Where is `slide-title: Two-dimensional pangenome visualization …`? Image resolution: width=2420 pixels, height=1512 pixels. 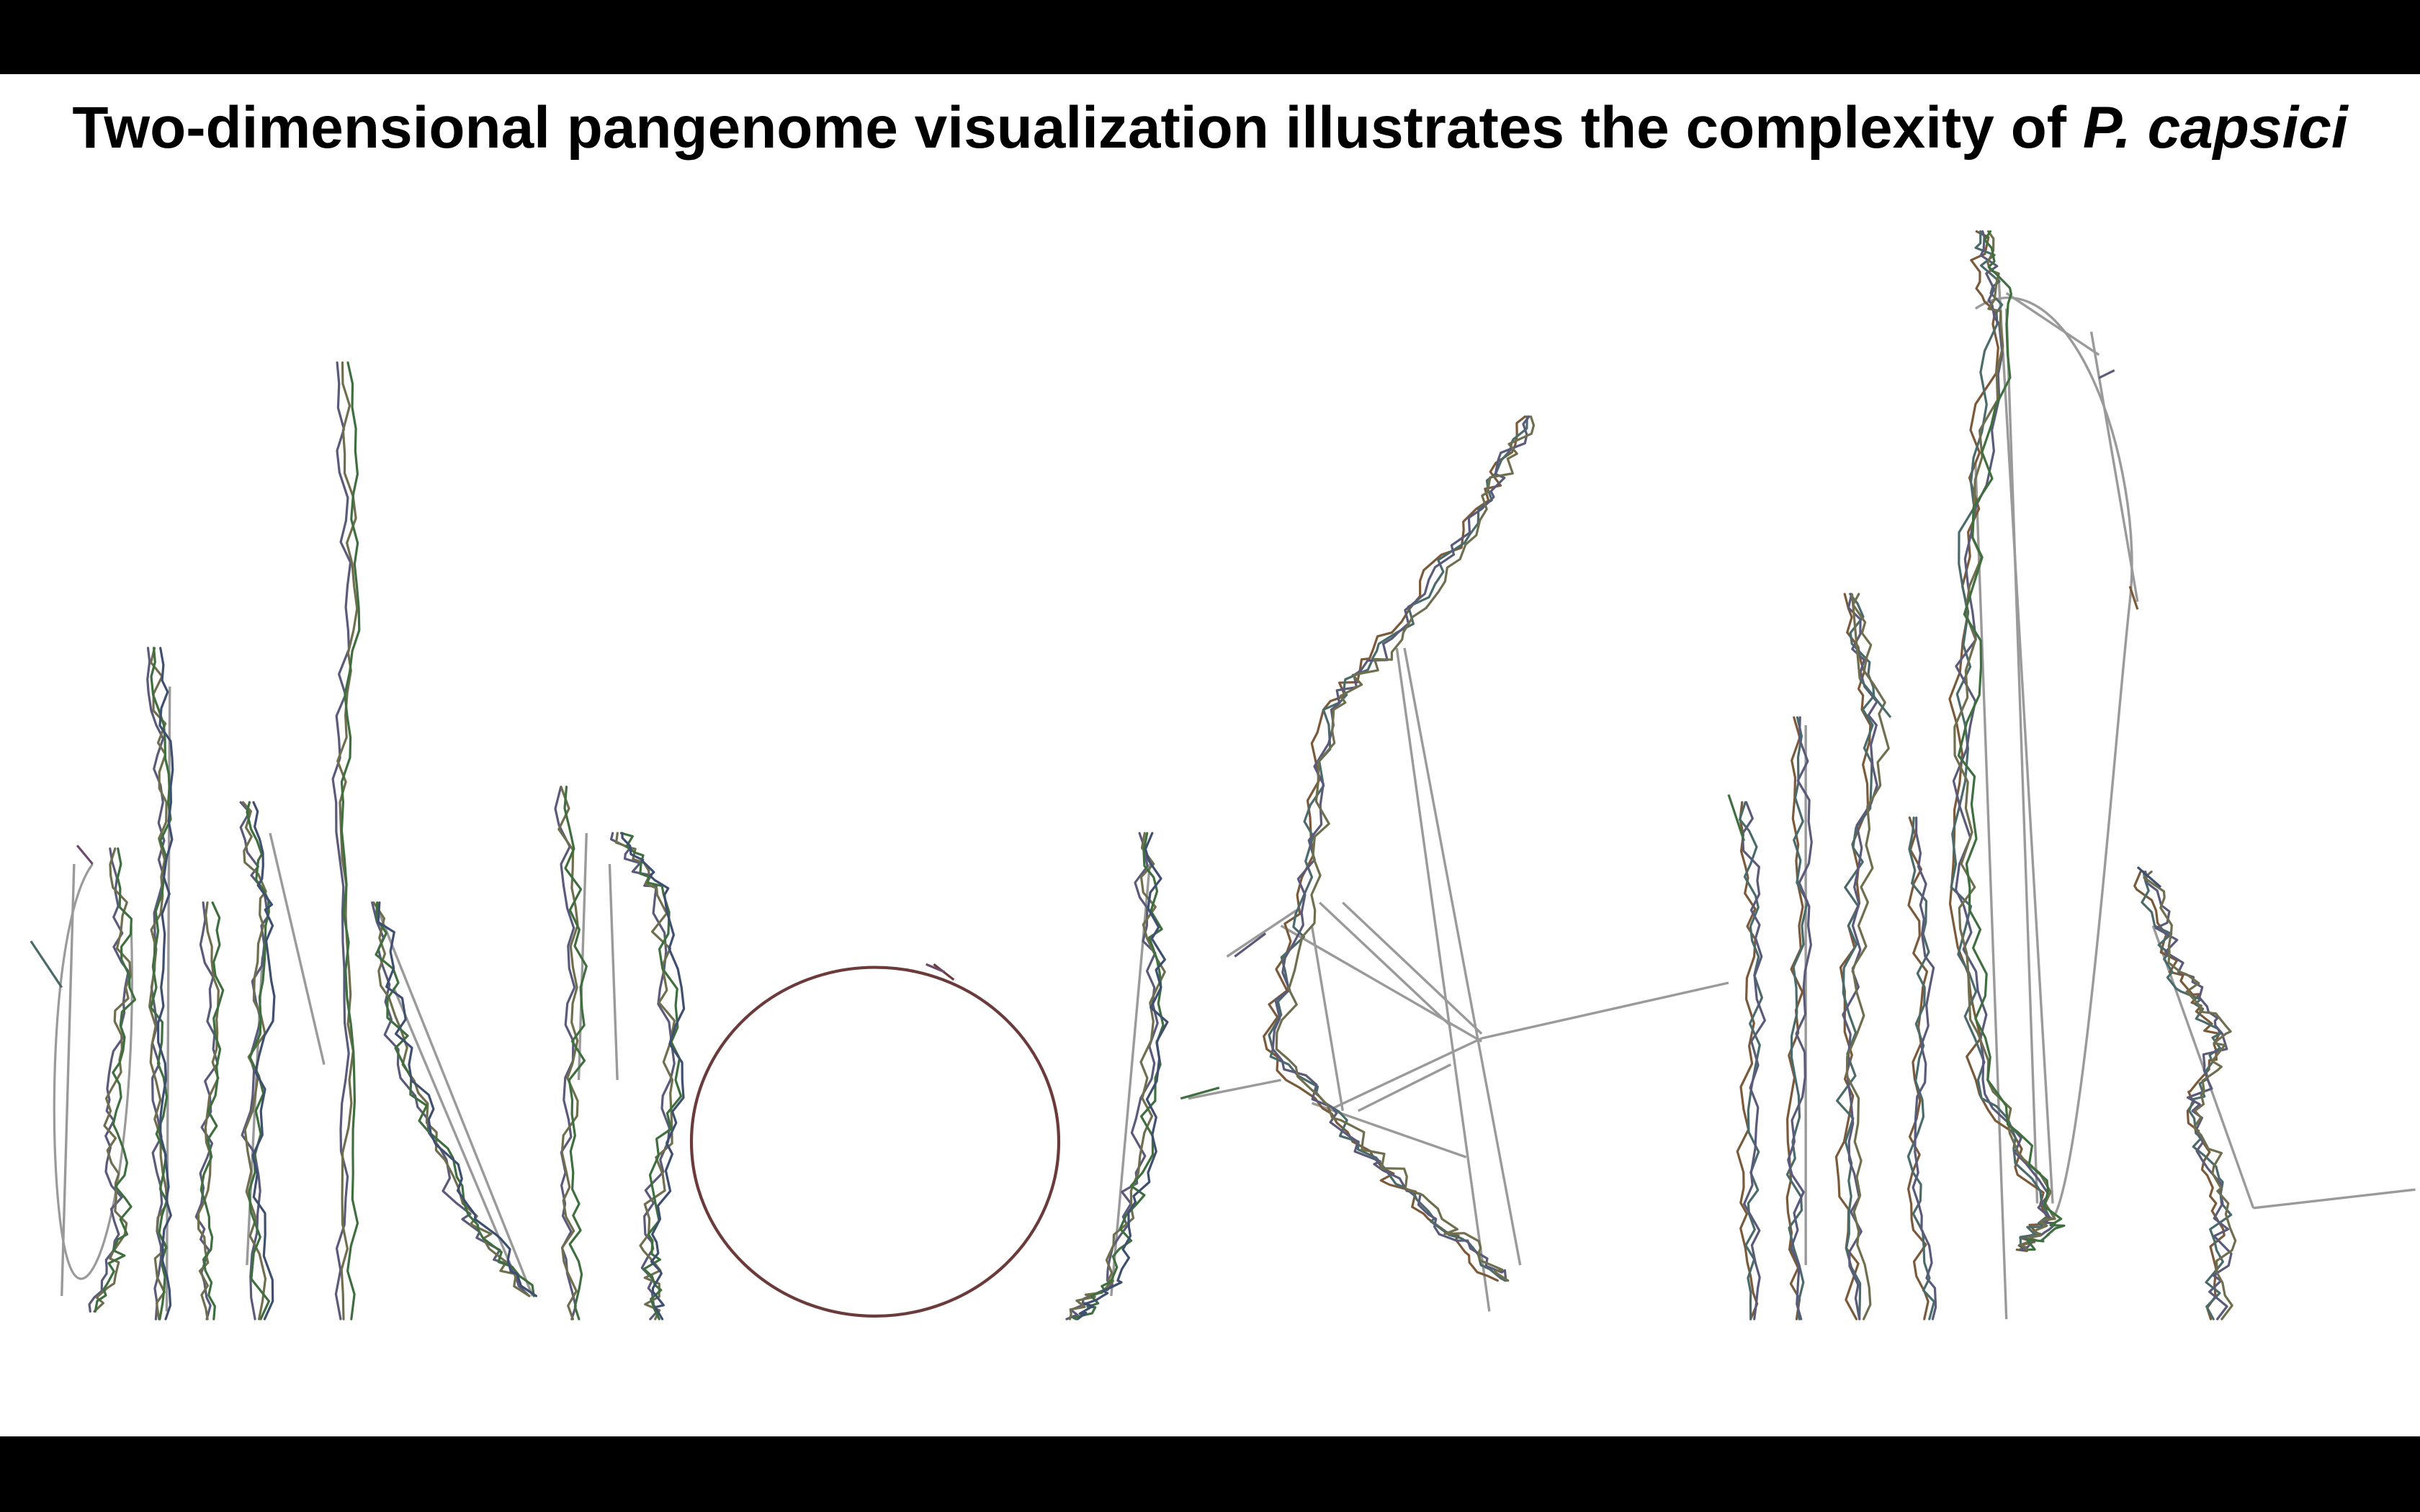
slide-title: Two-dimensional pangenome visualization … is located at coordinates (1210, 128).